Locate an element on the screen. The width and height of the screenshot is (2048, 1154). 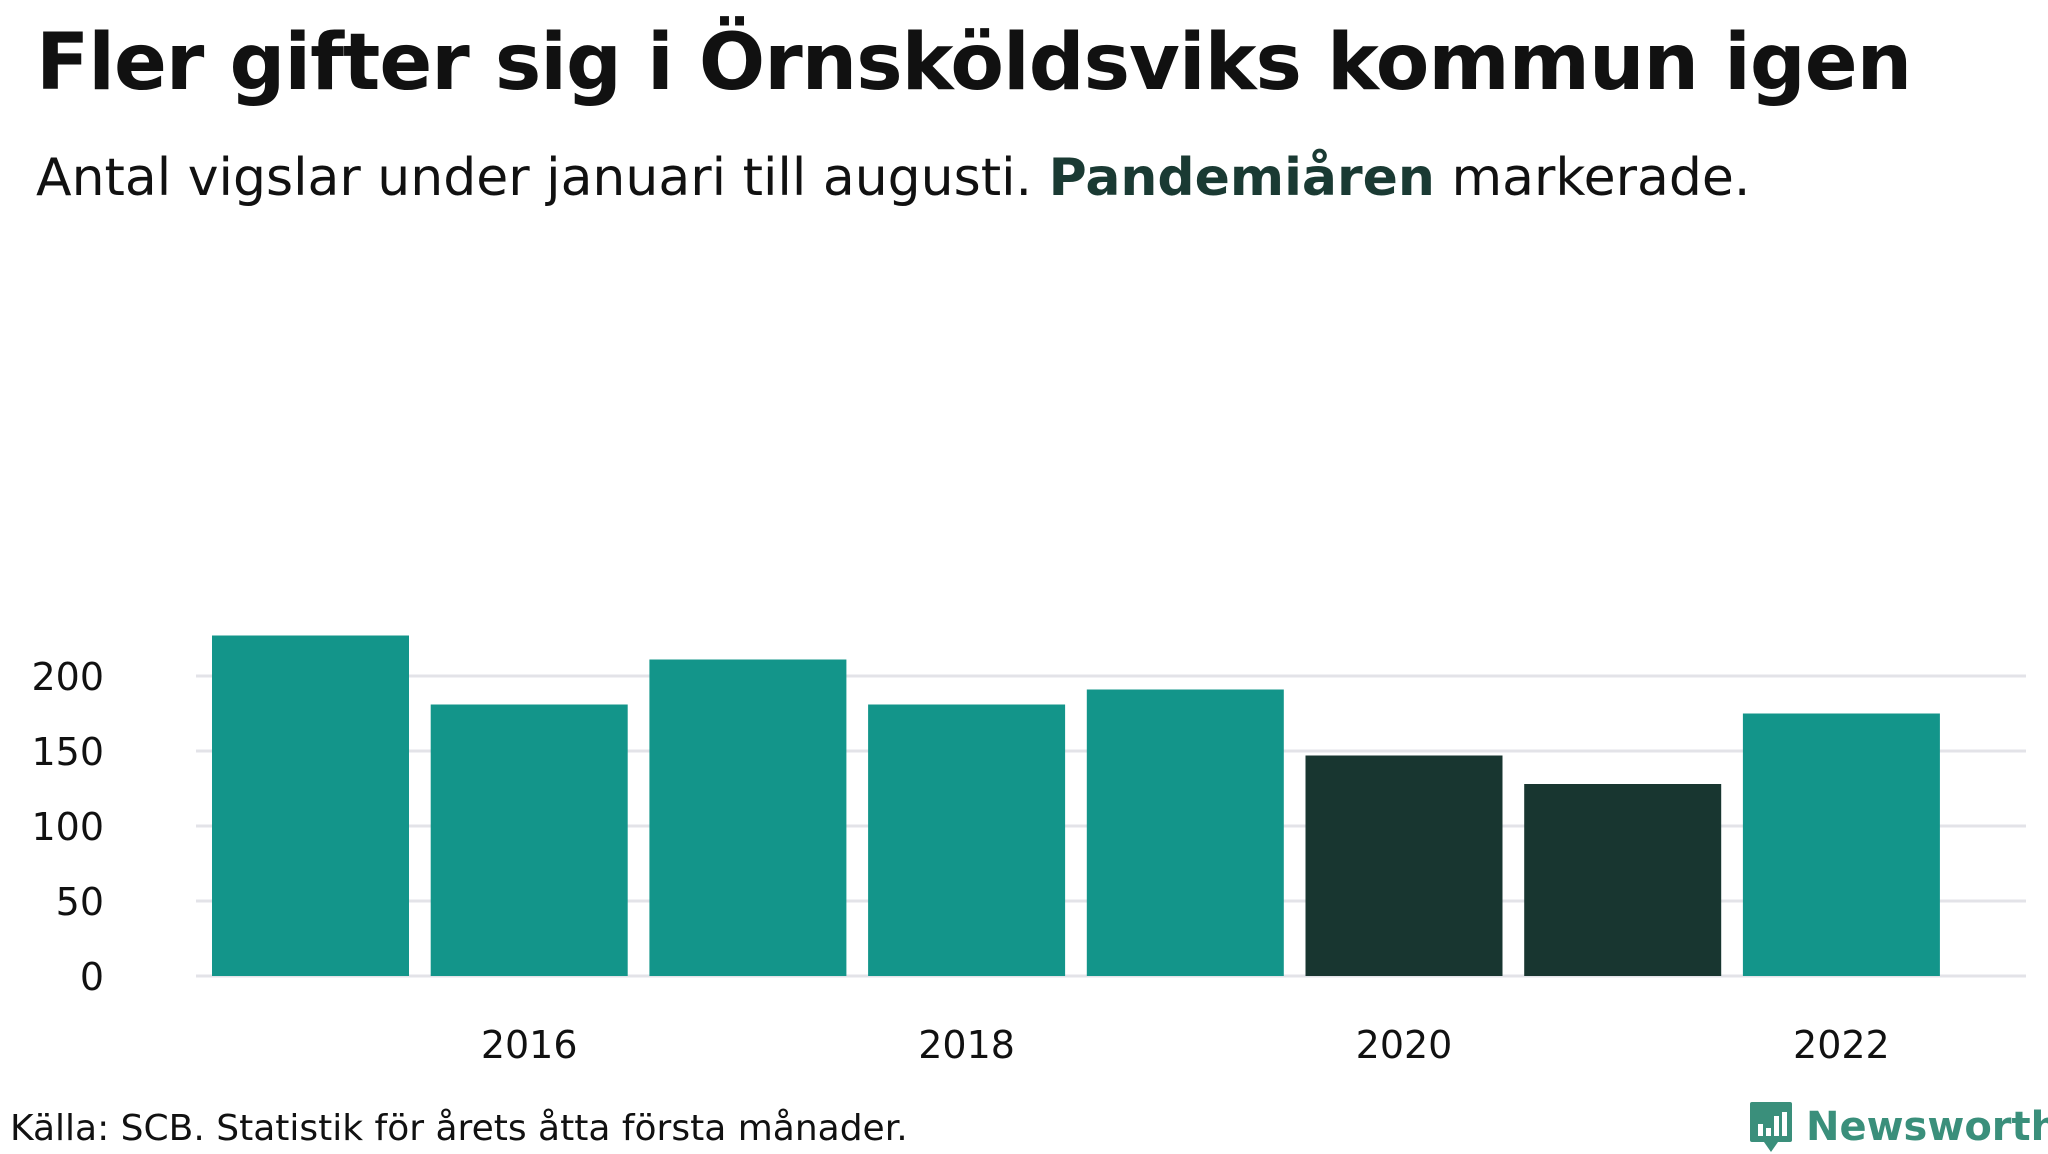
bar-2016 is located at coordinates (529, 840).